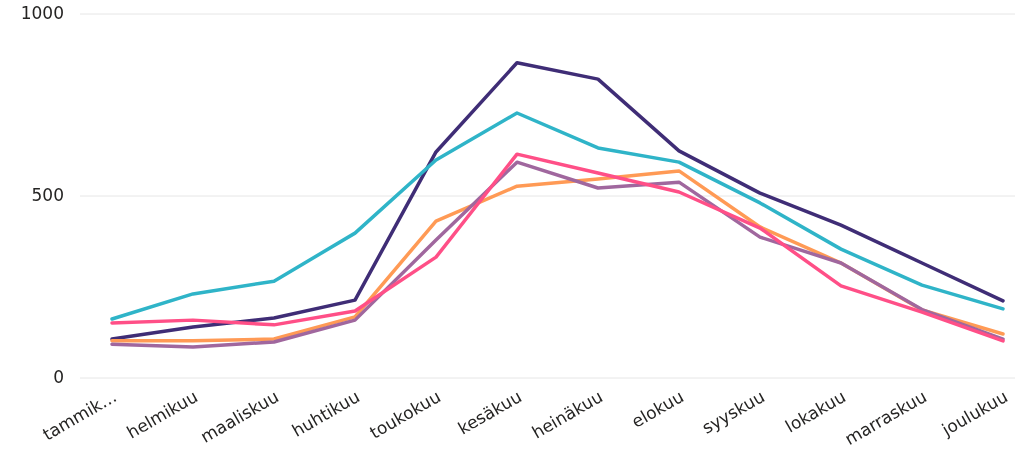  What do you see at coordinates (42, 13) in the screenshot?
I see `y-tick-label: 1000` at bounding box center [42, 13].